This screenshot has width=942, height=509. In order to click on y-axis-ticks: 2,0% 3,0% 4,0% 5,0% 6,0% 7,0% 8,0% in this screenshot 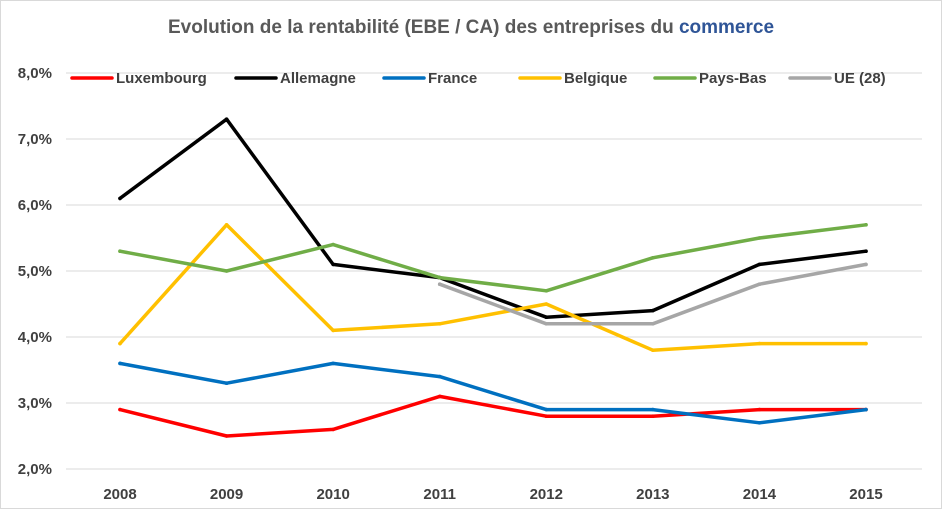, I will do `click(35, 271)`.